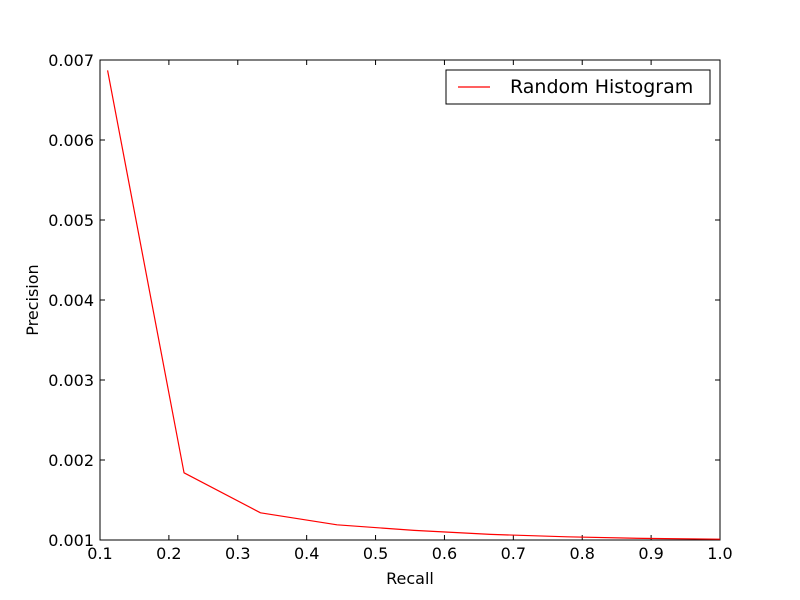  I want to click on x-tick-label: 0.2, so click(168, 553).